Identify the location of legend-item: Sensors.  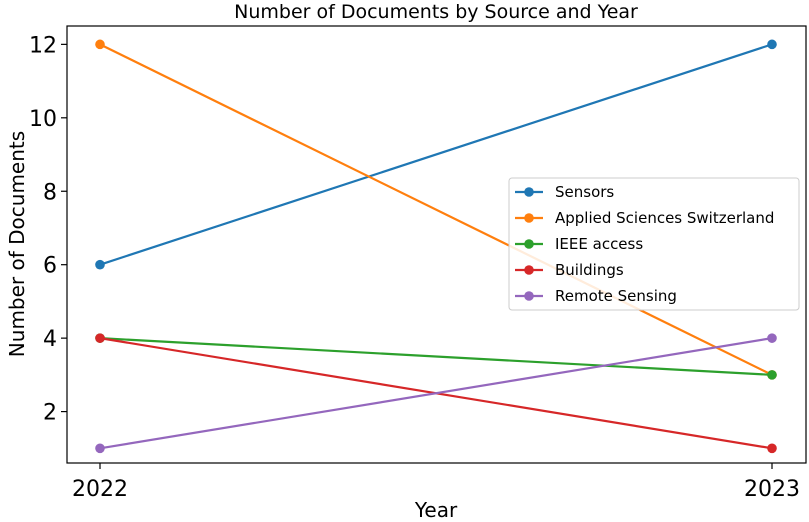
(564, 192).